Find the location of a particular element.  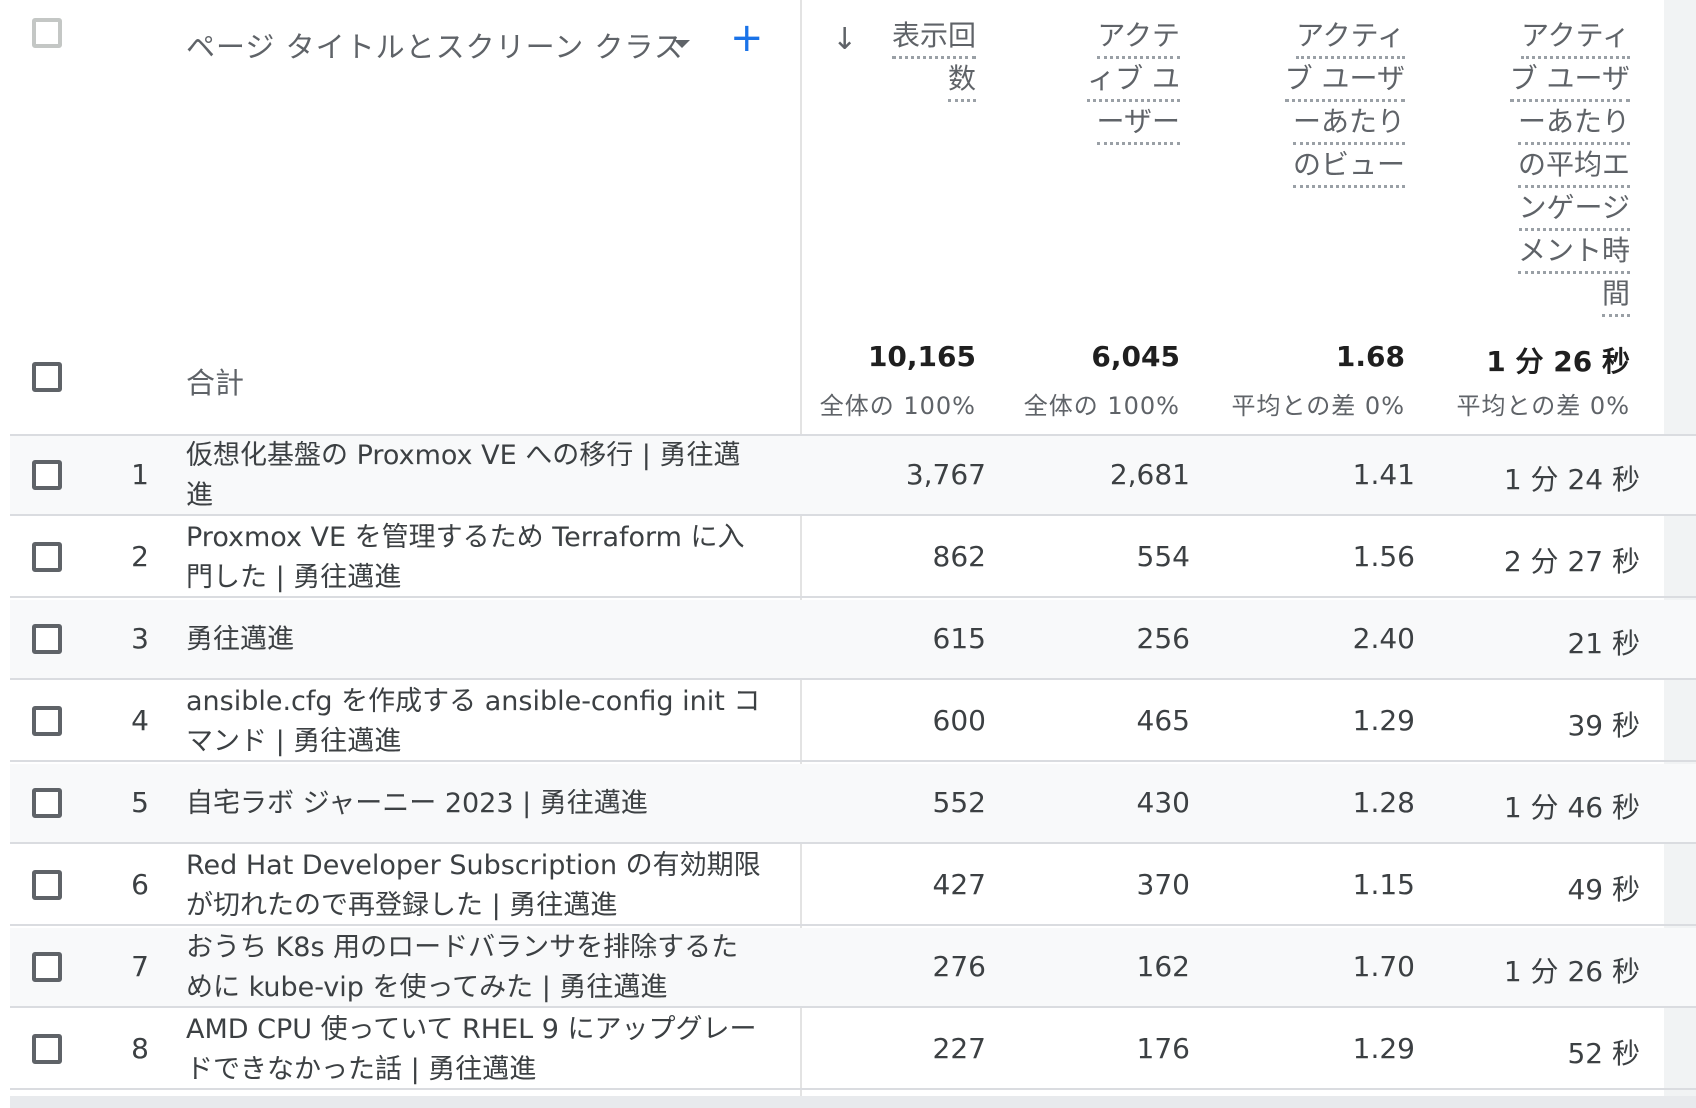

row-avg-engagement: 1 分 26 秒 is located at coordinates (1571, 971).